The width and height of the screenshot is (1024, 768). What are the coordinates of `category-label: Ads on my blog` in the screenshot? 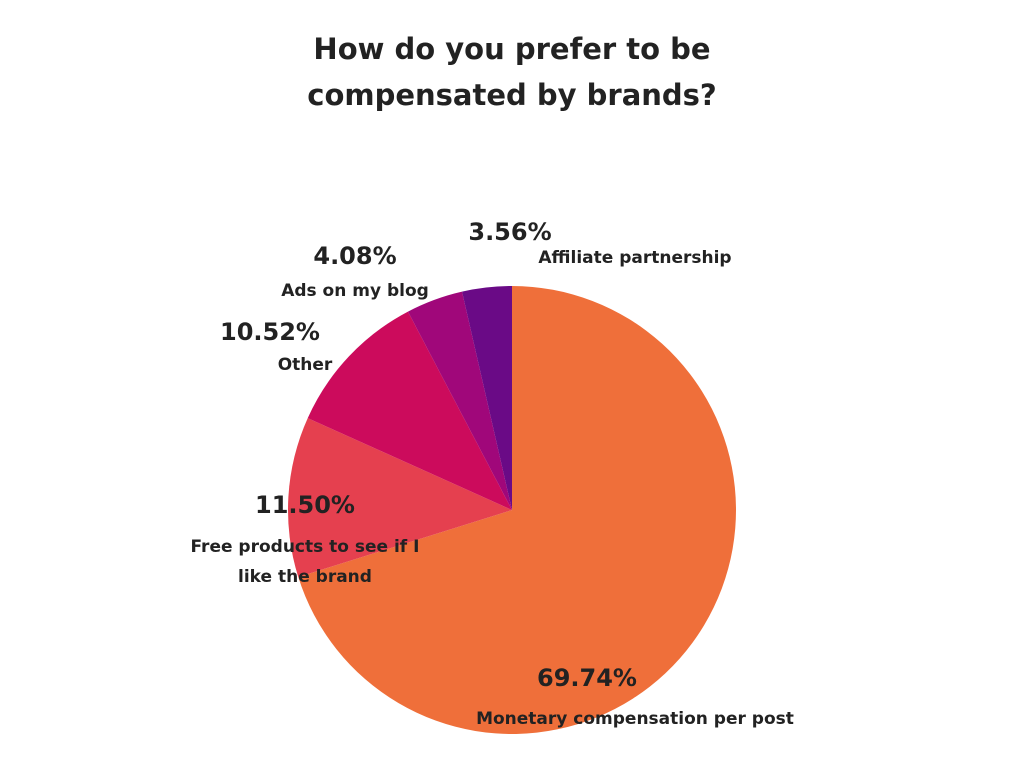 It's located at (355, 291).